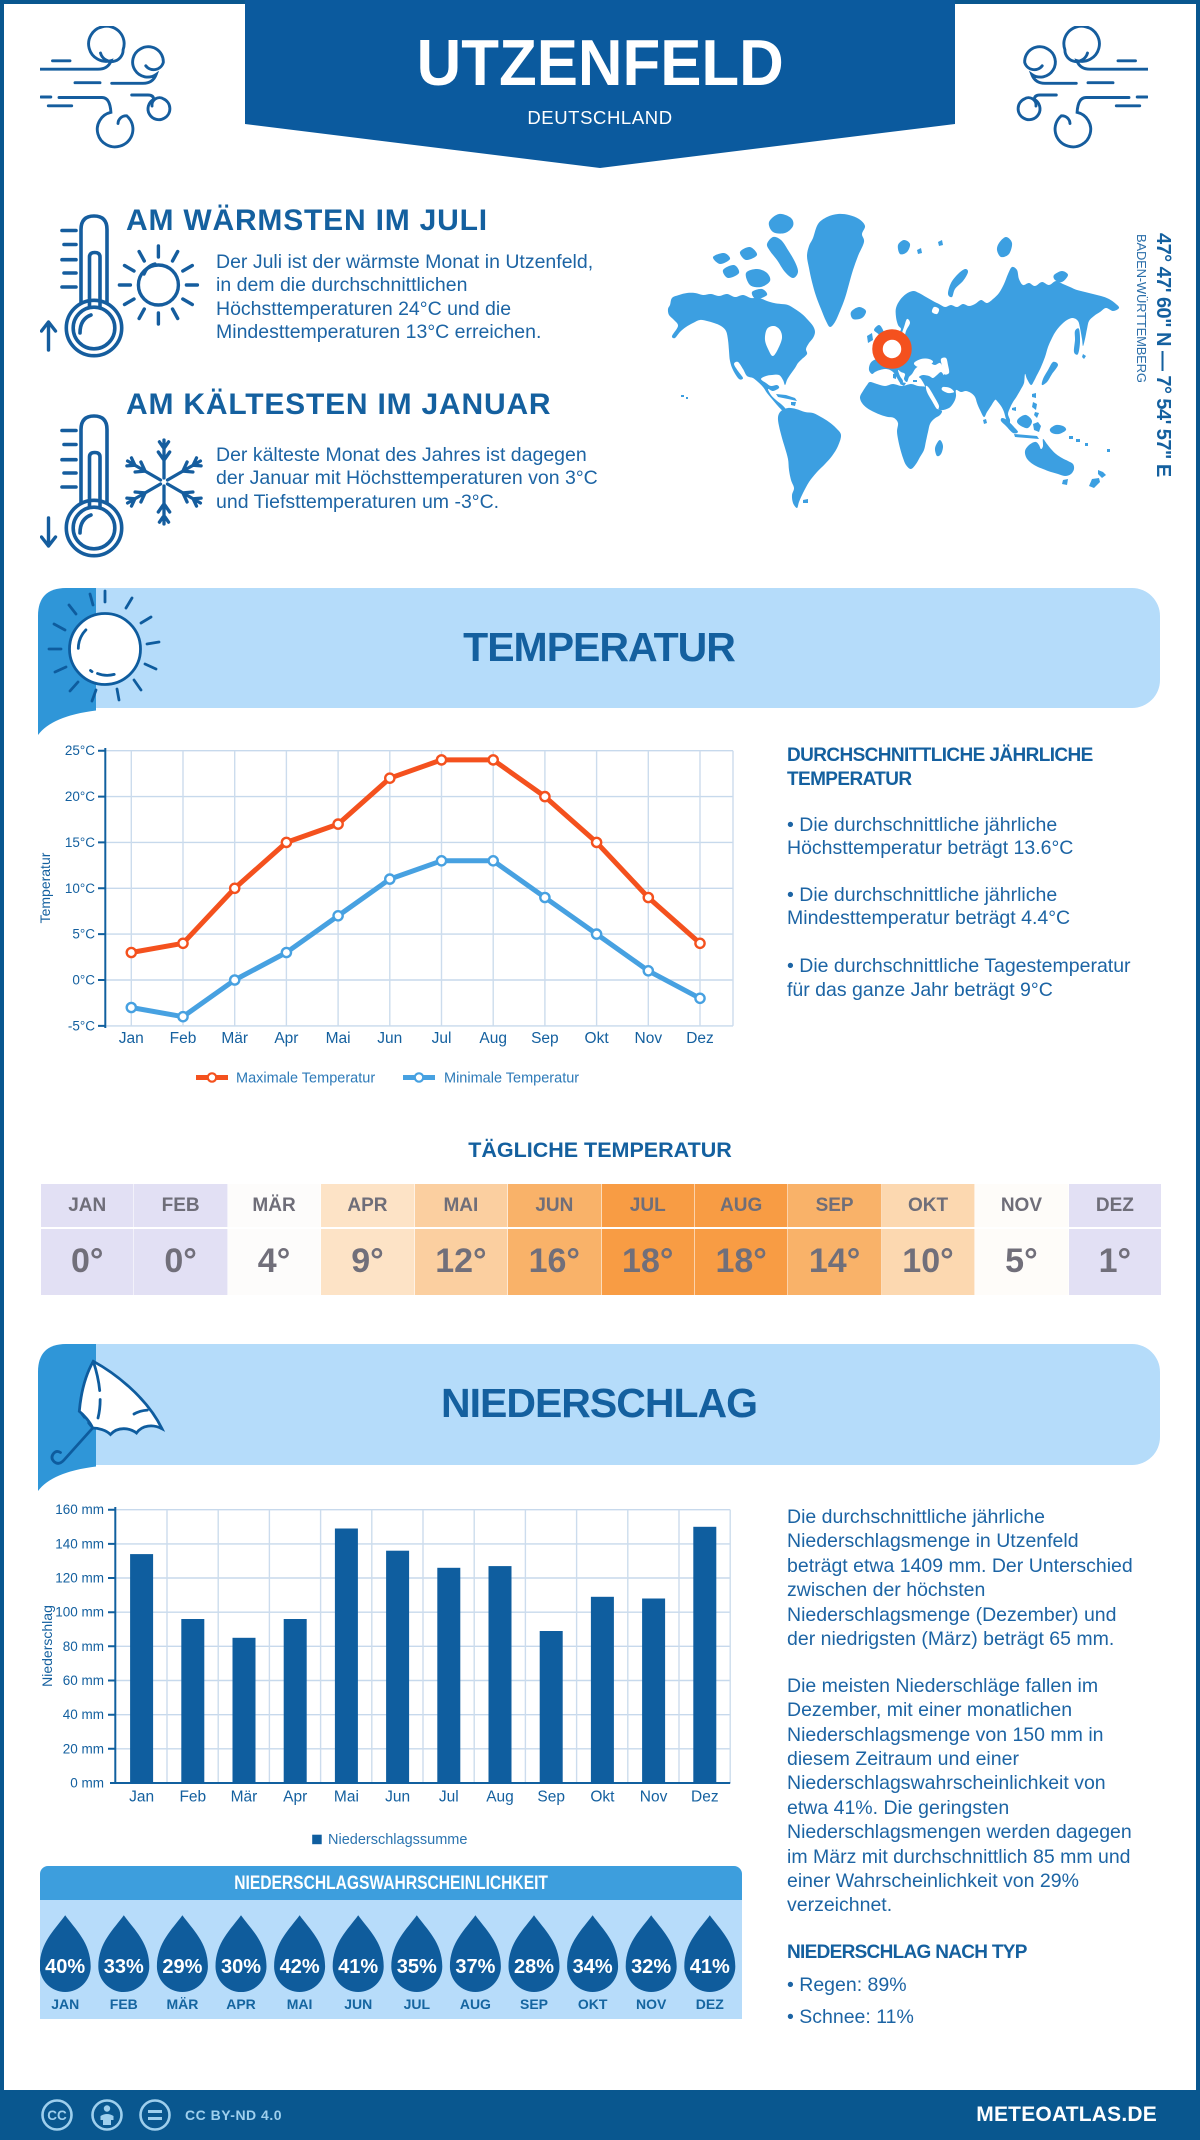 Image resolution: width=1200 pixels, height=2140 pixels. Describe the element at coordinates (80, 796) in the screenshot. I see `svg-text: 20°C` at that location.